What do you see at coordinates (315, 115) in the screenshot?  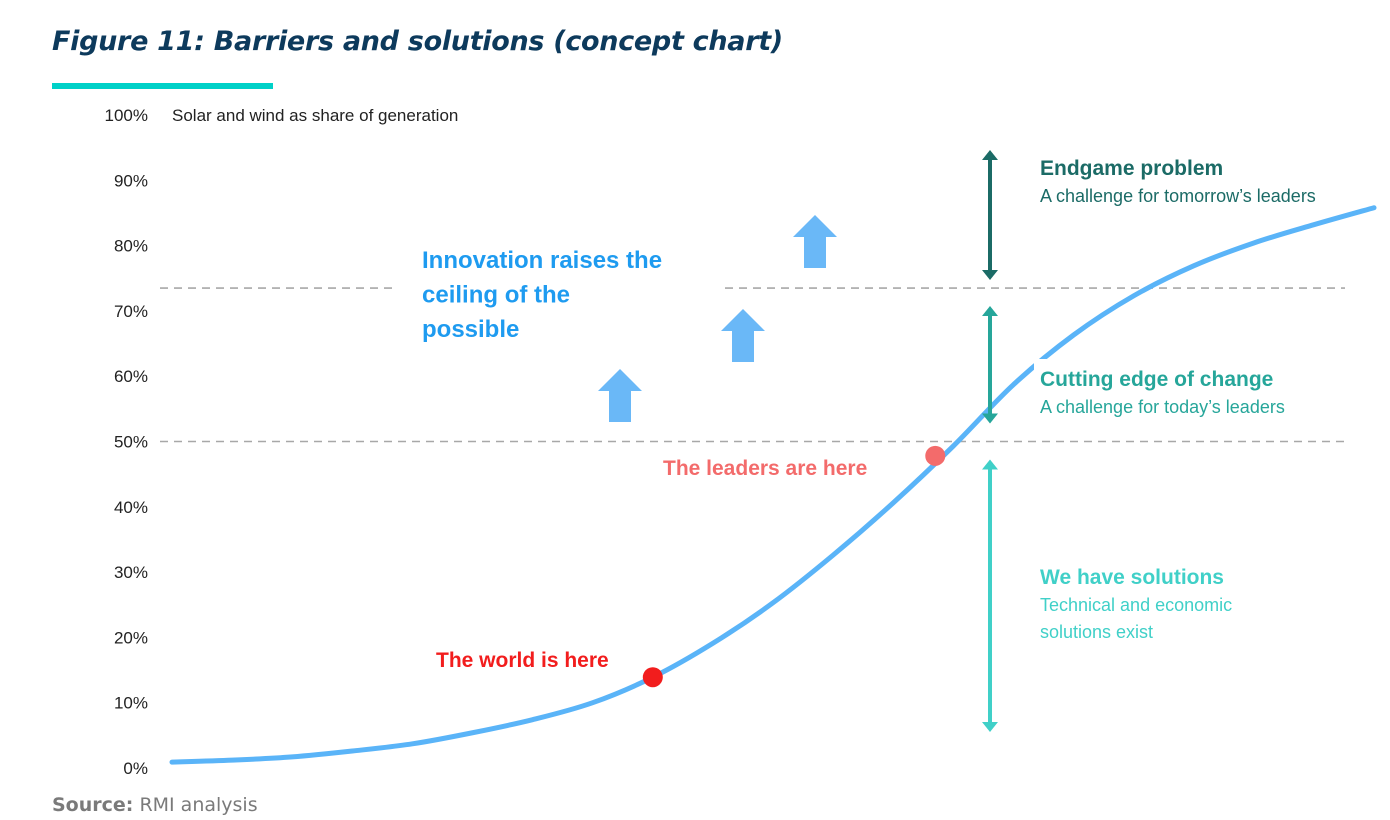 I see `y-axis-label: Solar and wind as share of generation` at bounding box center [315, 115].